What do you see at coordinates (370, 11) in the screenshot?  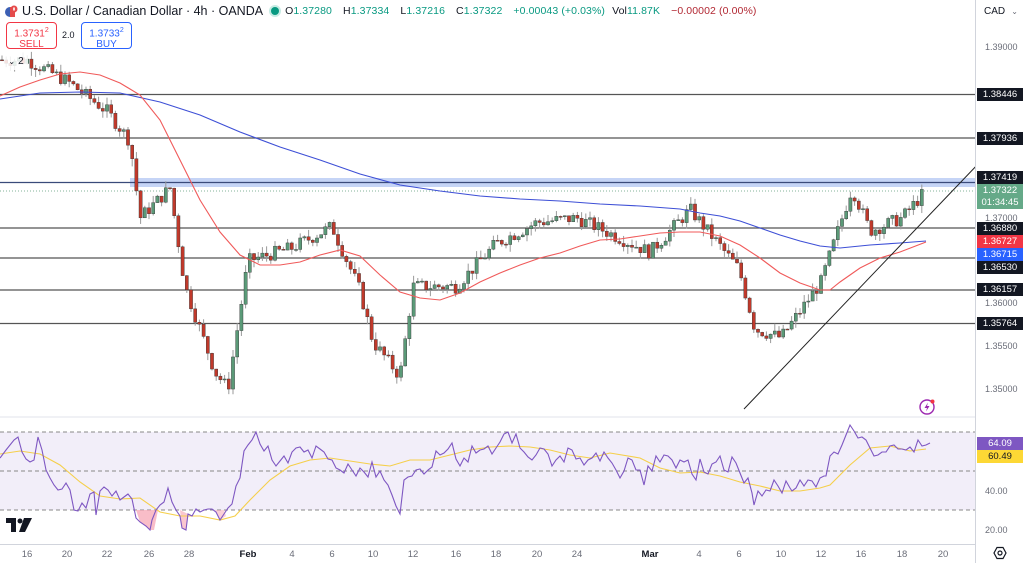 I see `high-value: 1.37334` at bounding box center [370, 11].